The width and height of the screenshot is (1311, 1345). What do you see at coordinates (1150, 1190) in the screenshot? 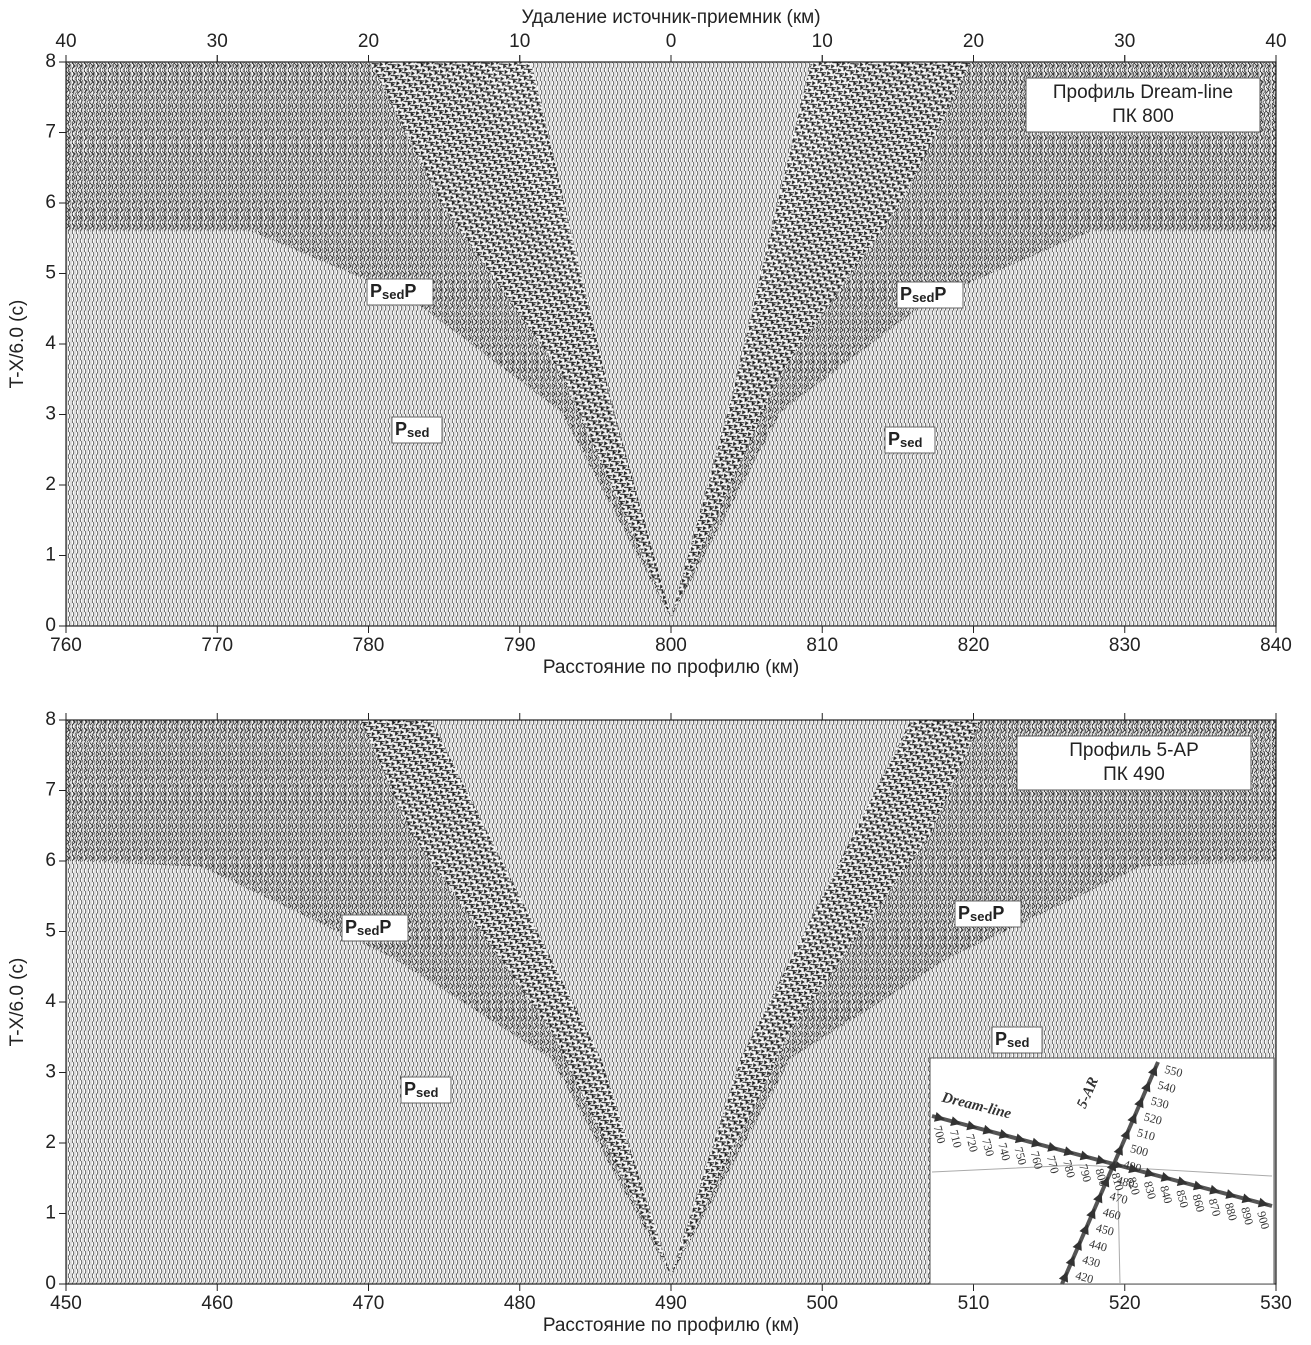
I see `inset-tick-label: 830` at bounding box center [1150, 1190].